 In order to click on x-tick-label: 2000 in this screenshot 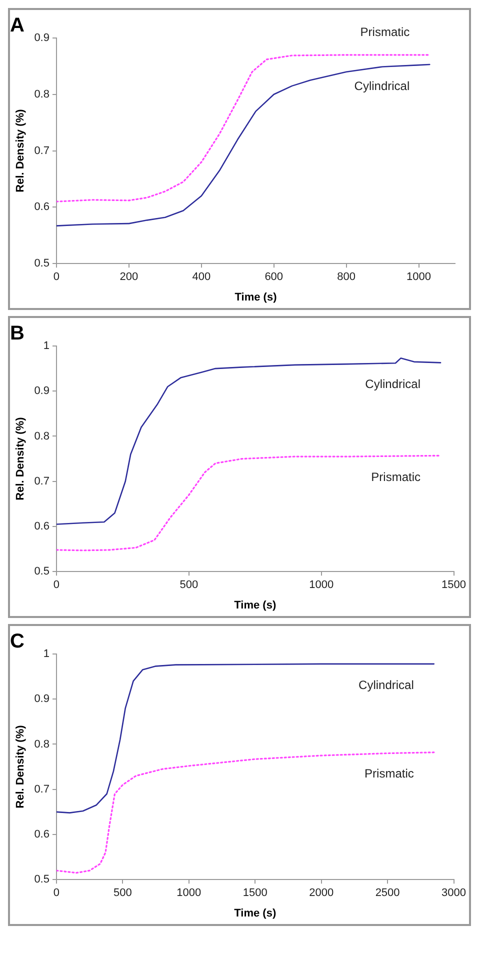, I will do `click(321, 893)`.